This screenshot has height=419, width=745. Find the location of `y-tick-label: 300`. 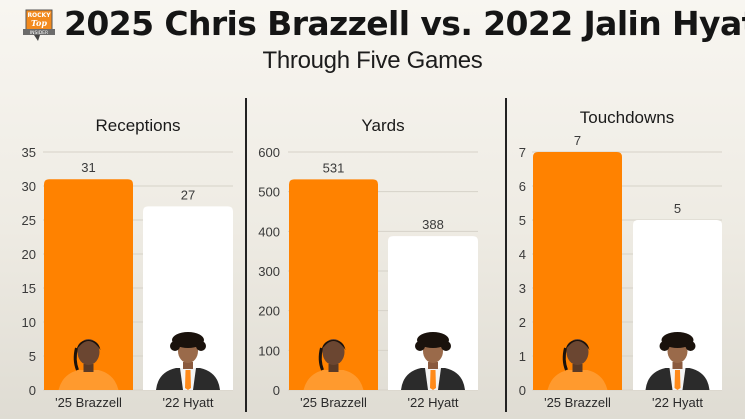

y-tick-label: 300 is located at coordinates (269, 271).